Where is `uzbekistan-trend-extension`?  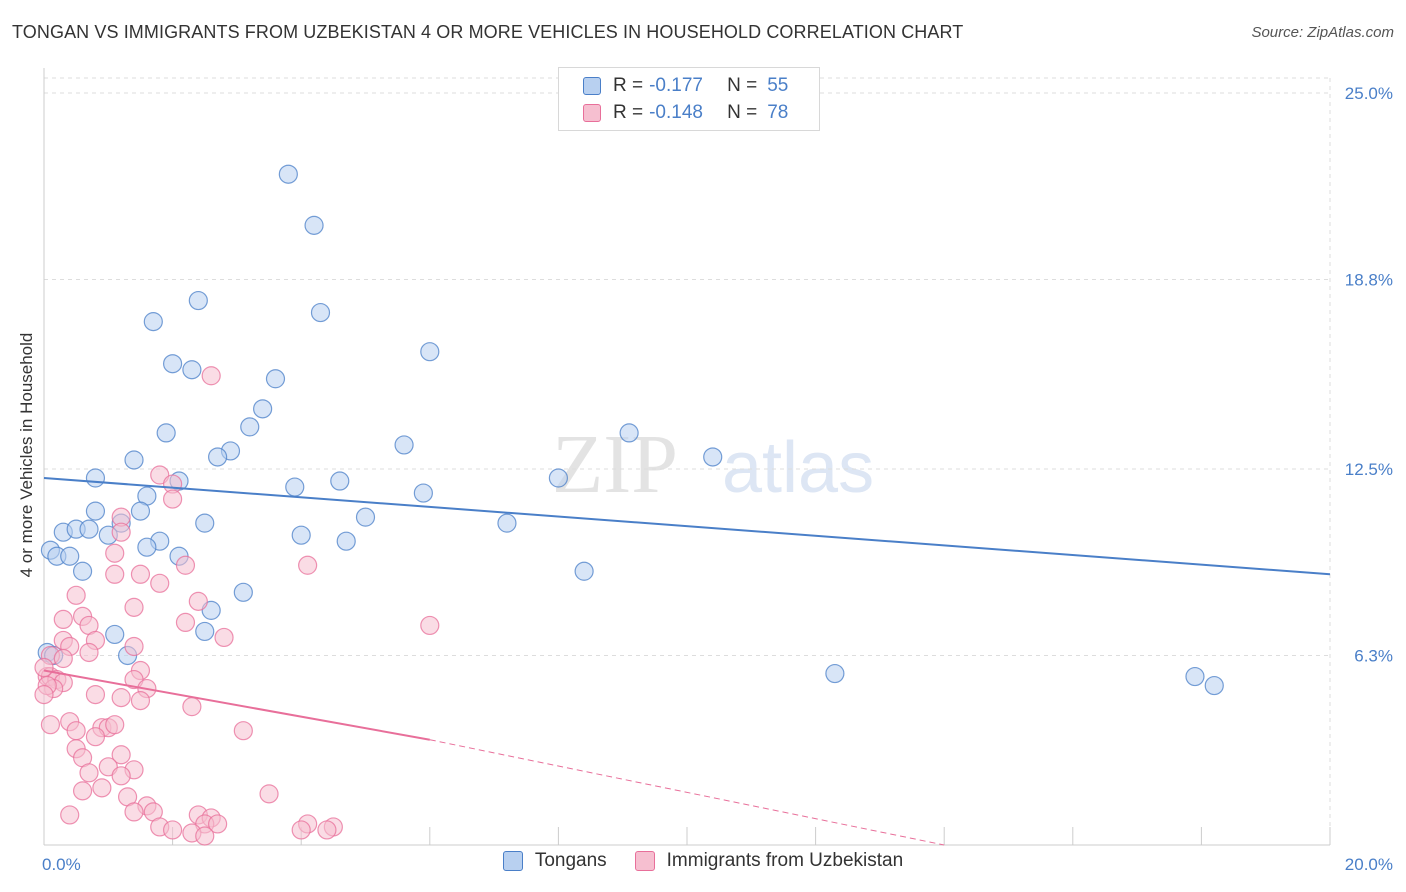
uzbekistan-trend-extension is located at coordinates (687, 792).